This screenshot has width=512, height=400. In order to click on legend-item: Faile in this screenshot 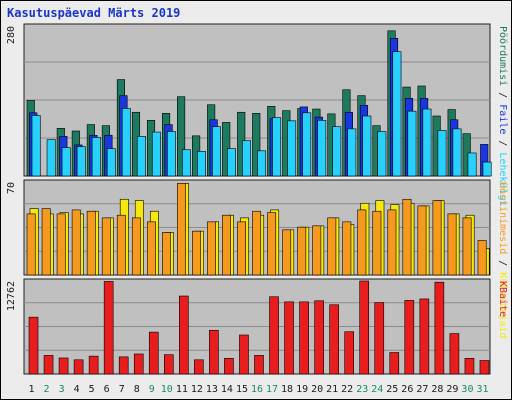, I will do `click(502, 119)`.